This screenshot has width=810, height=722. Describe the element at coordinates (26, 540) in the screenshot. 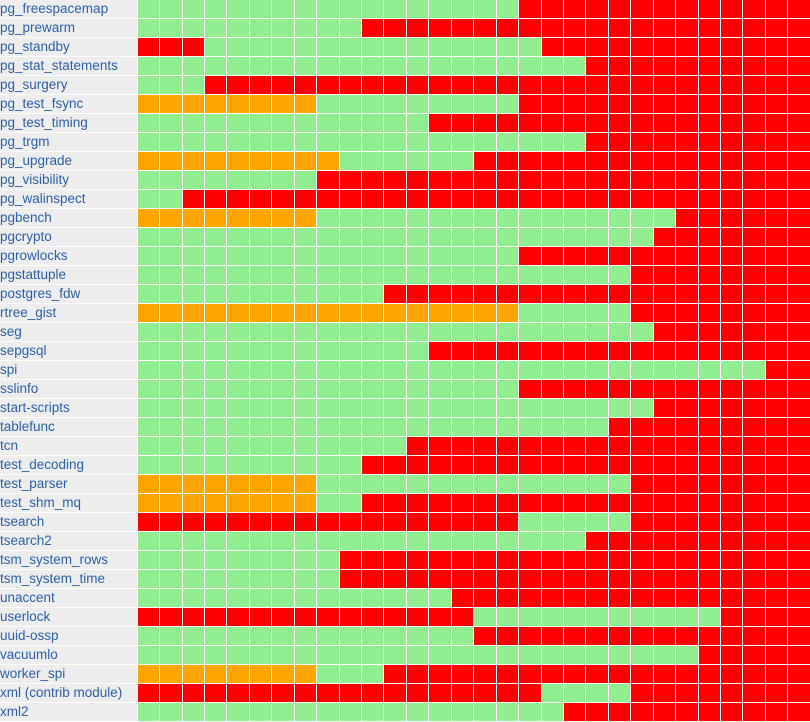

I see `module-link: tsearch2` at that location.